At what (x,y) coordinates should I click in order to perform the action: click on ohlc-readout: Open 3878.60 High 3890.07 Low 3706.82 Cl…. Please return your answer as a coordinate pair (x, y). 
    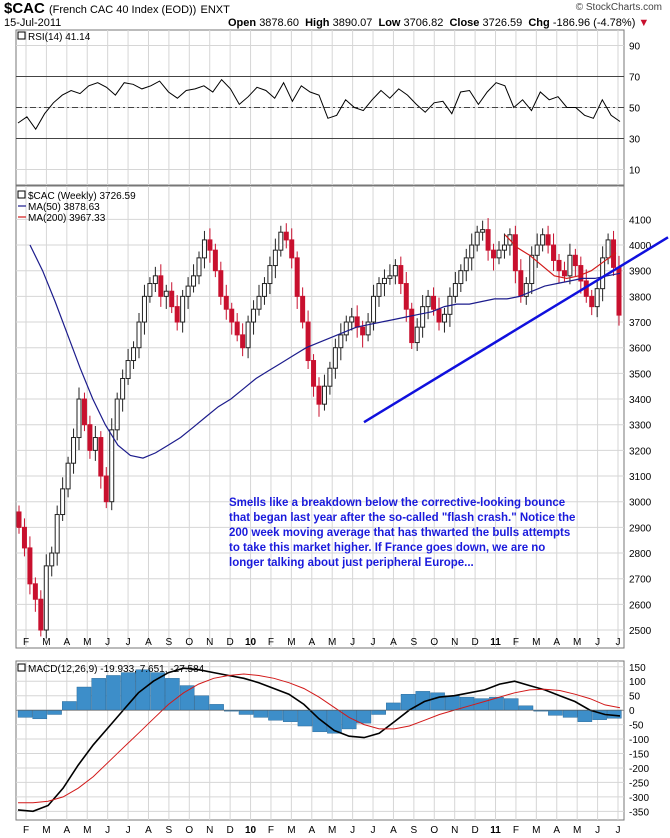
    Looking at the image, I should click on (438, 23).